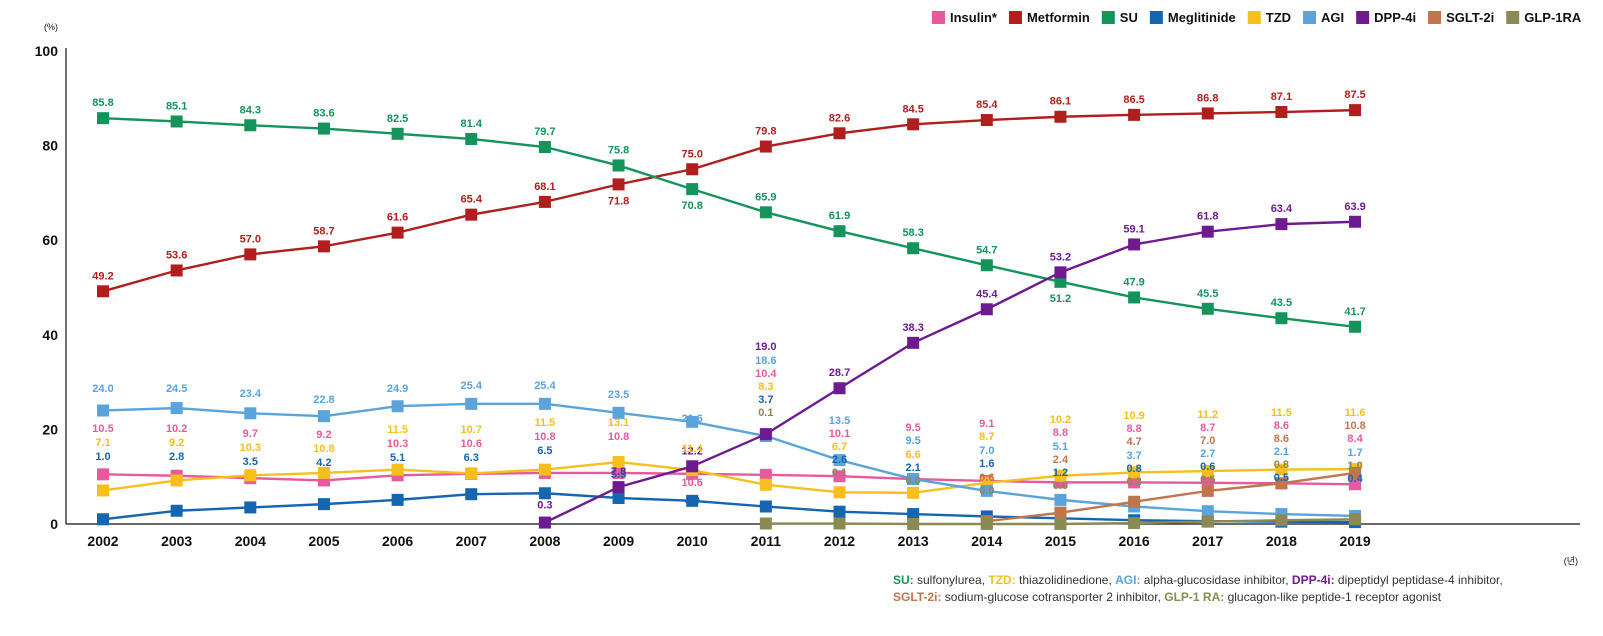 This screenshot has height=636, width=1603. I want to click on series-line-sglt-2i, so click(1171, 497).